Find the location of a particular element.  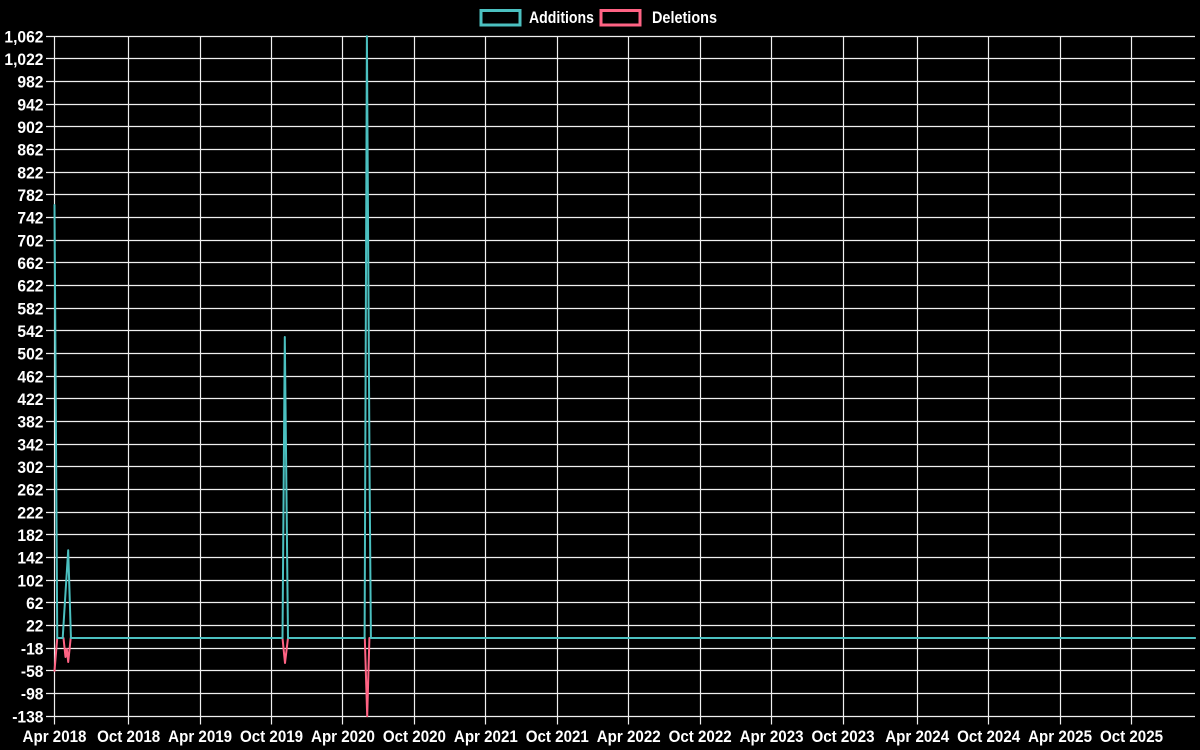

svg-text: 62 is located at coordinates (34, 603).